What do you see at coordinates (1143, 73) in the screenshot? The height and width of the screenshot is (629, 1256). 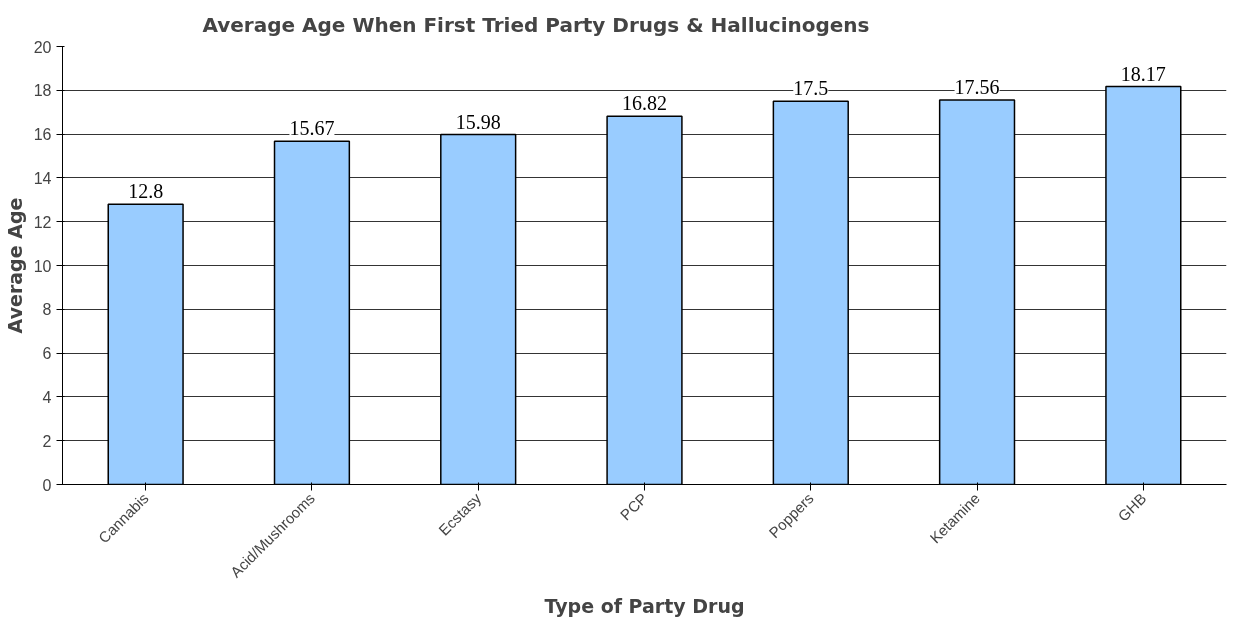 I see `data-label: 18.17` at bounding box center [1143, 73].